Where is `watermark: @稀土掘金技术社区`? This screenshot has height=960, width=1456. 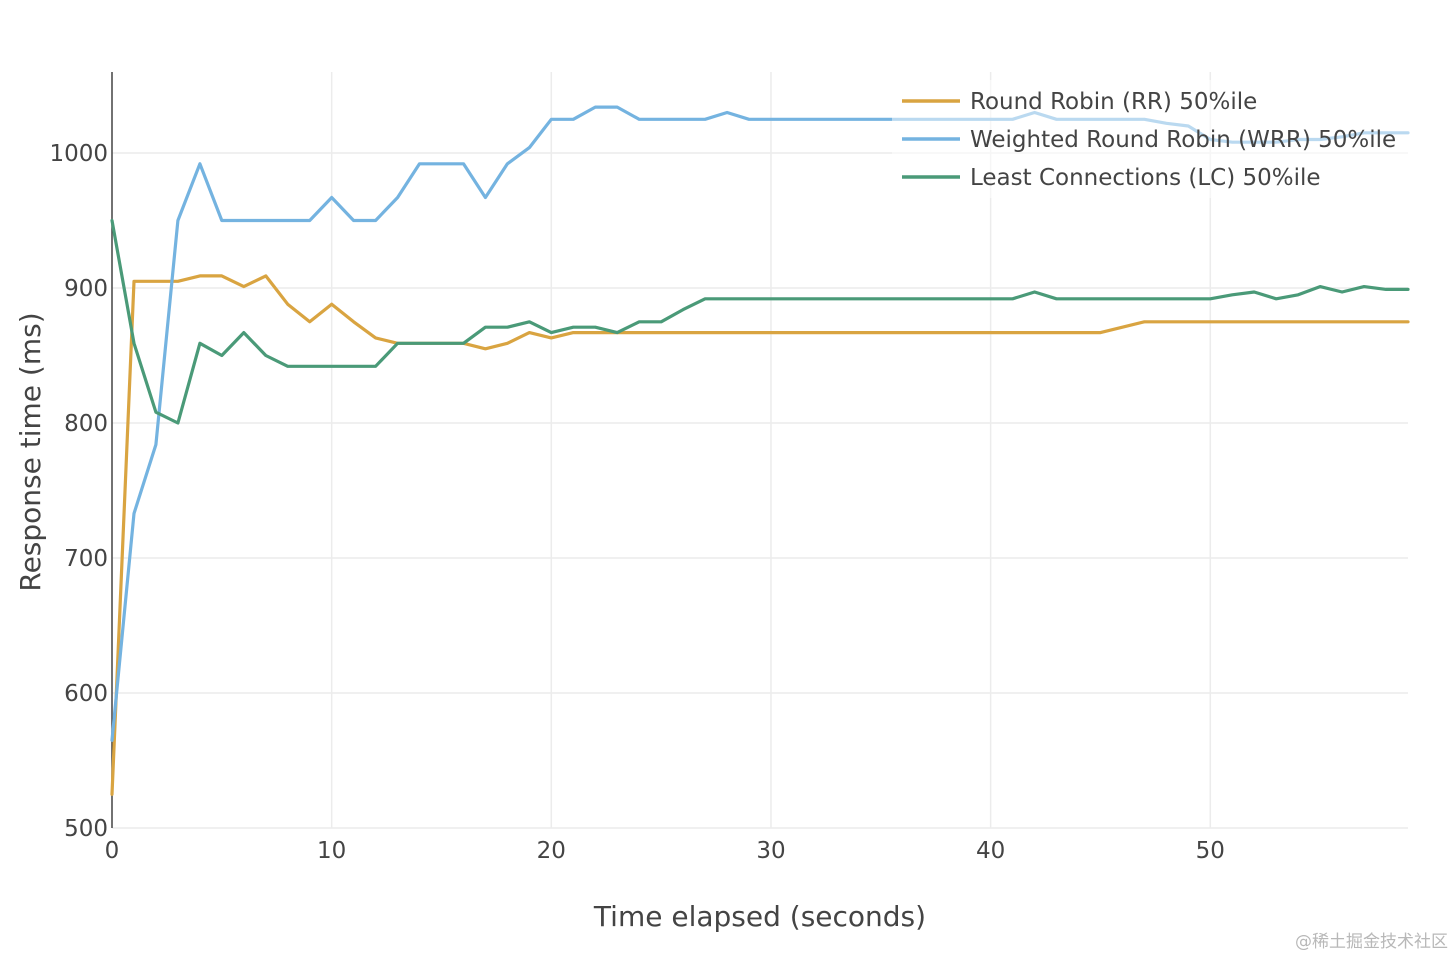 watermark: @稀土掘金技术社区 is located at coordinates (1371, 942).